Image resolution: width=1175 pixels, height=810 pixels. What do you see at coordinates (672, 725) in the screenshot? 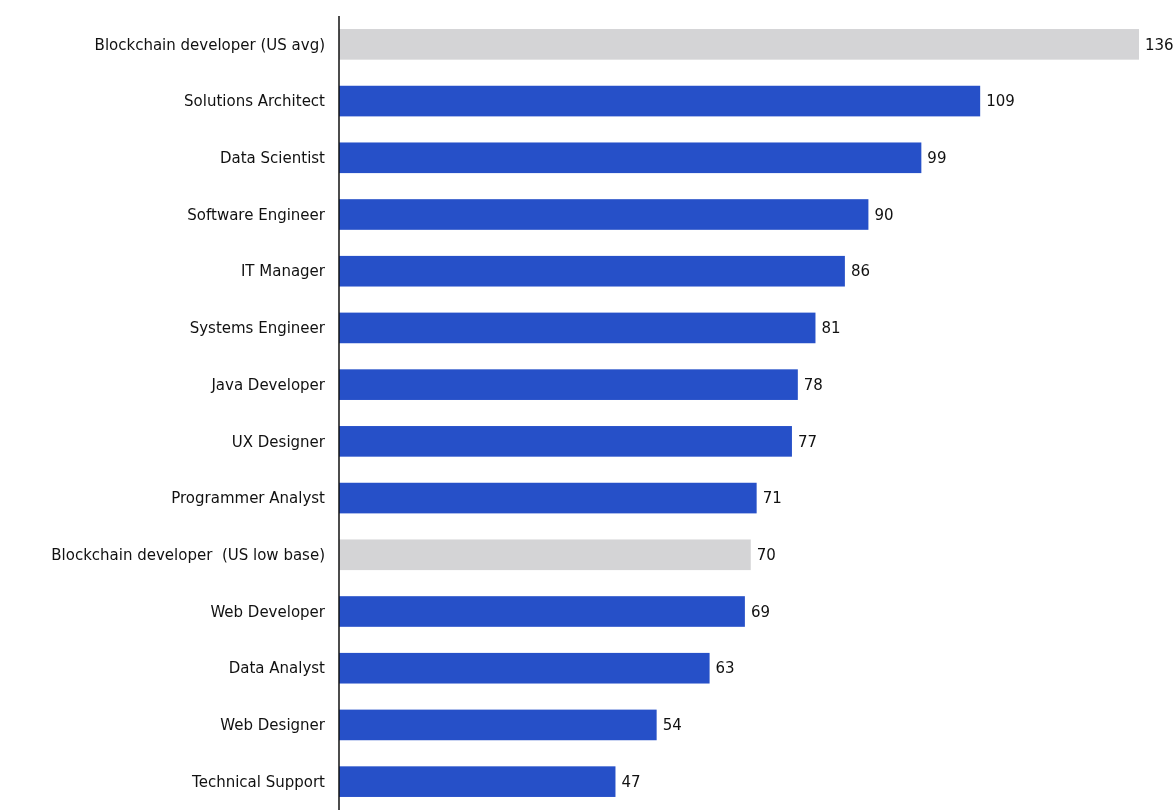
I see `data-label: 54` at bounding box center [672, 725].